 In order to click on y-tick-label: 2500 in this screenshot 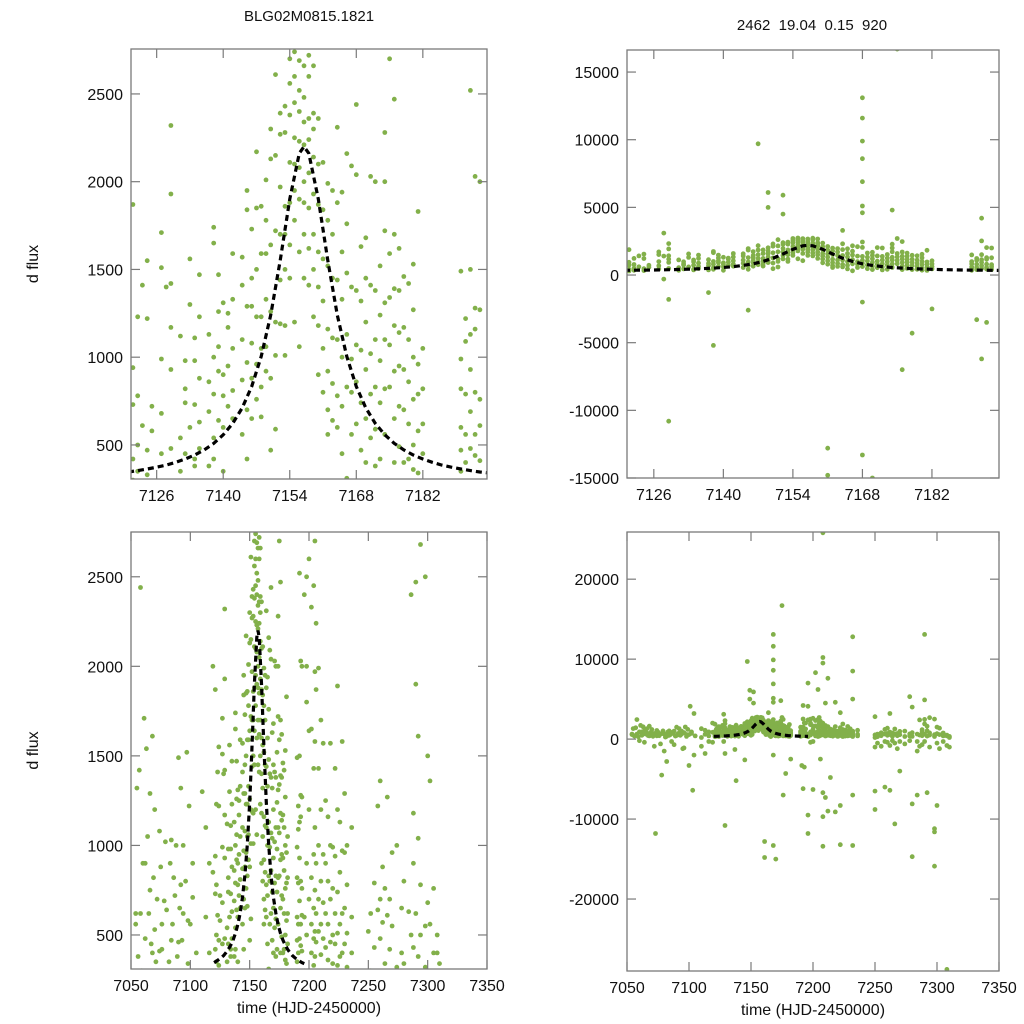, I will do `click(105, 95)`.